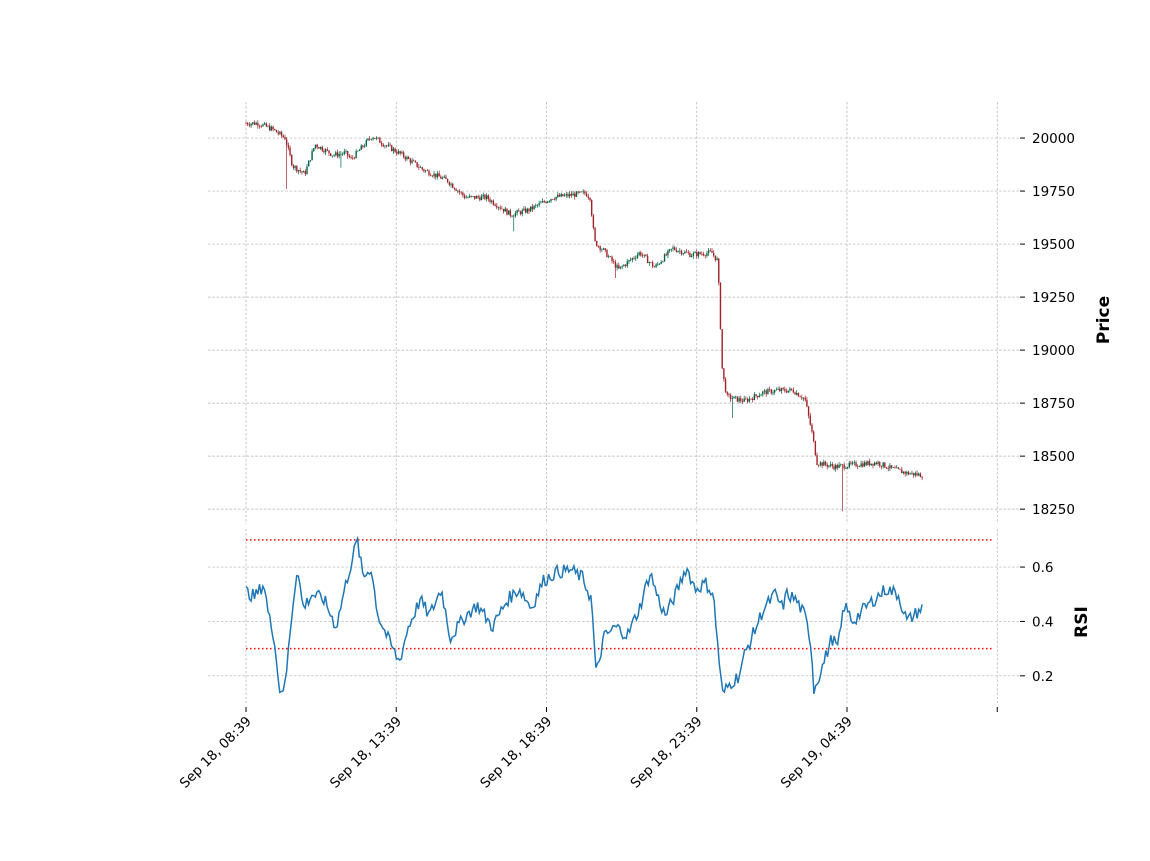 The height and width of the screenshot is (861, 1150). I want to click on price-y-tick-label: 19000, so click(1053, 351).